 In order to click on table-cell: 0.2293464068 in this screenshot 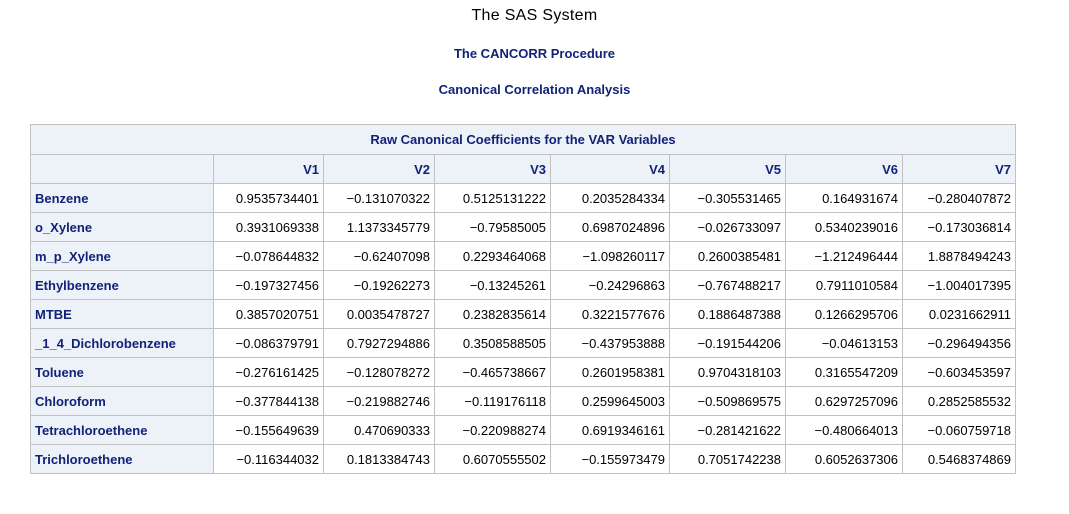, I will do `click(492, 256)`.